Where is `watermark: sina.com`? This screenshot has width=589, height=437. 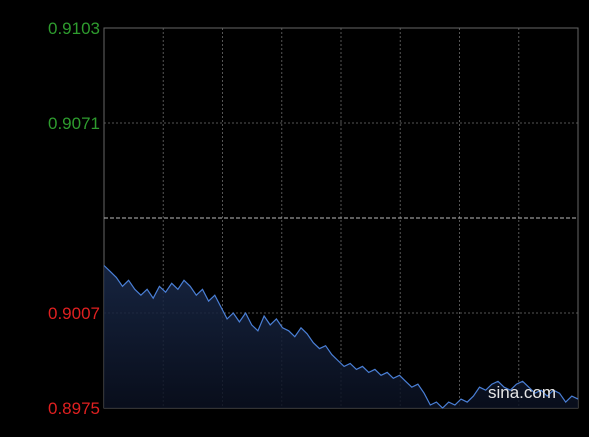 watermark: sina.com is located at coordinates (522, 392).